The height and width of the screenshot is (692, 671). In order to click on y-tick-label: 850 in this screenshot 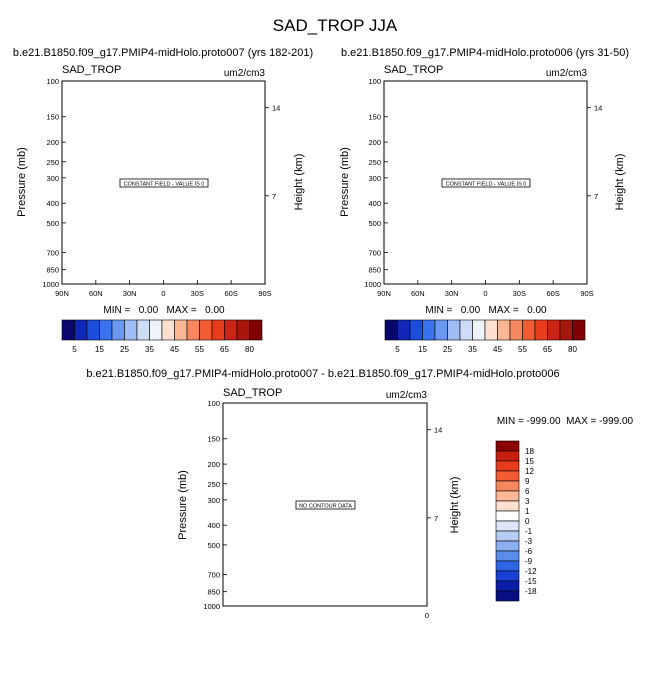, I will do `click(213, 592)`.